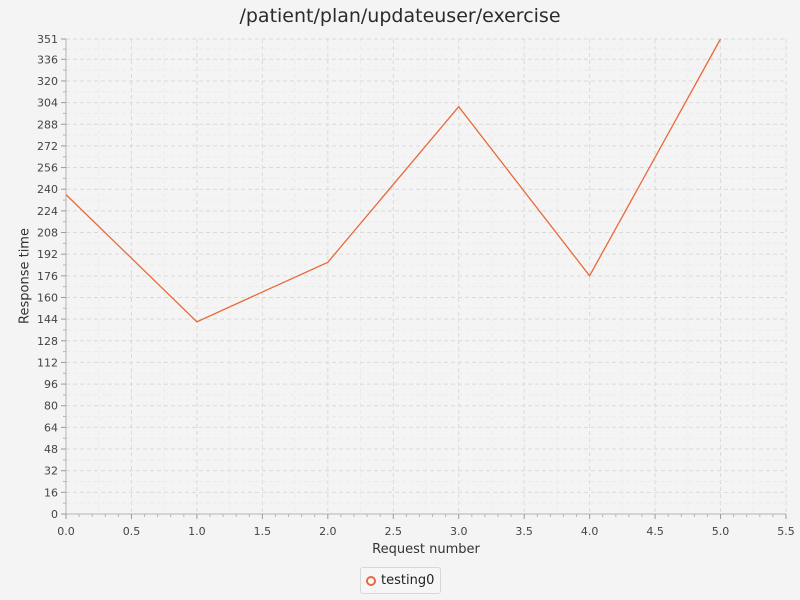 This screenshot has height=600, width=800. I want to click on y-tick-label: 208, so click(47, 233).